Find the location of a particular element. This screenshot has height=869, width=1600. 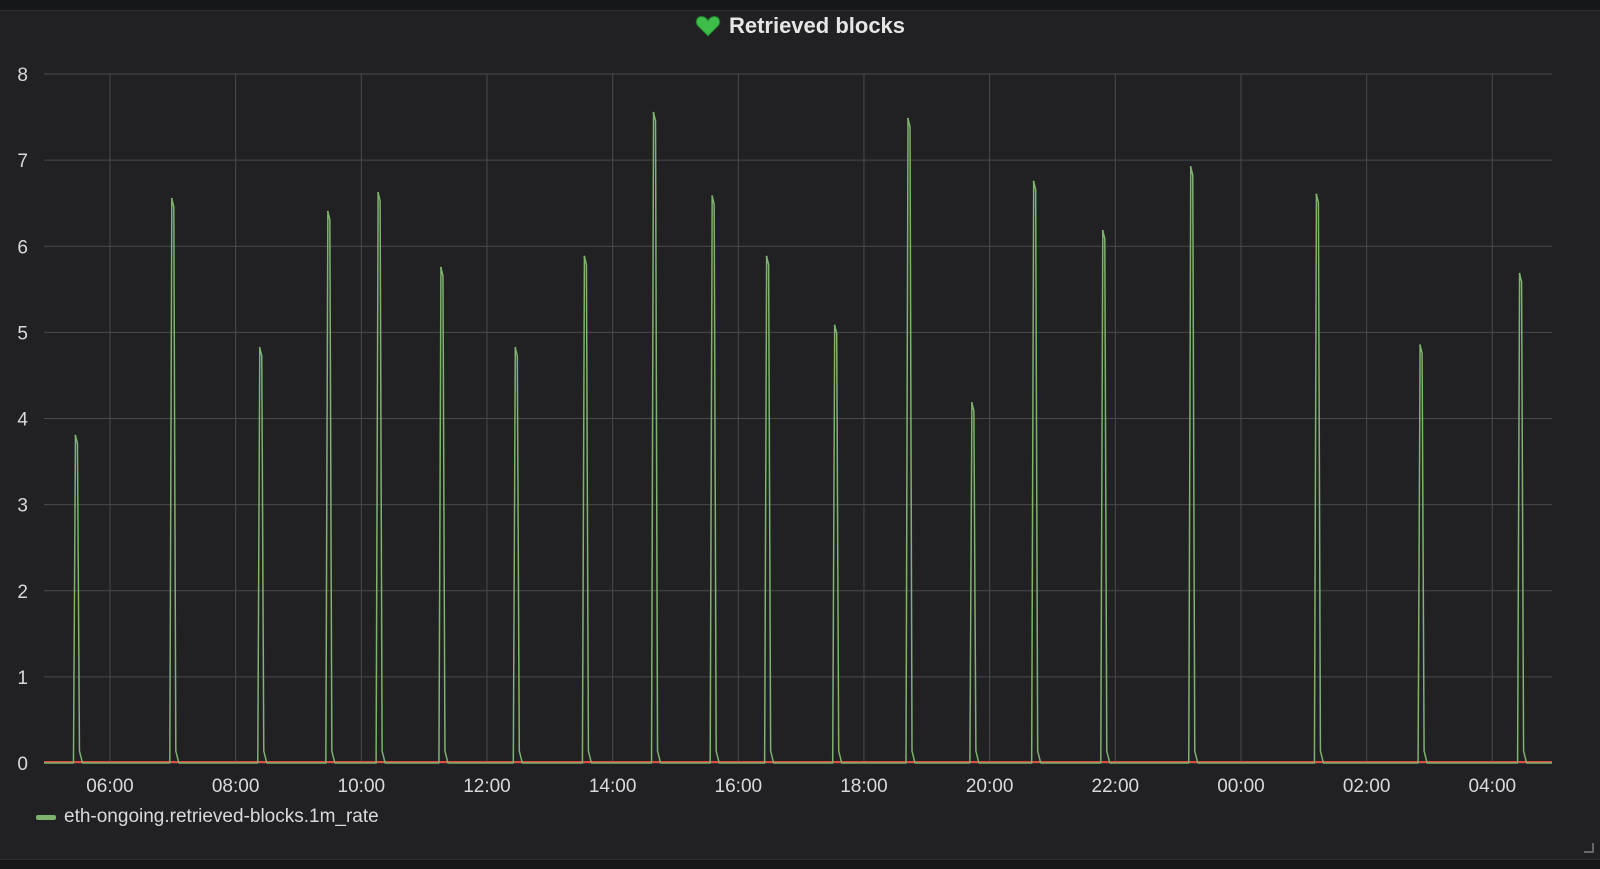

panel-header: Retrieved blocks is located at coordinates (800, 26).